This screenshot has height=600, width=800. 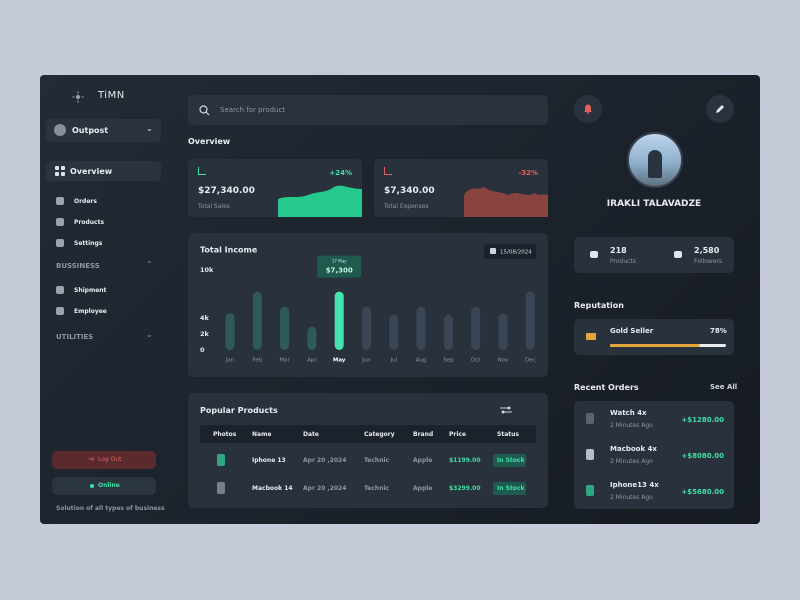 I want to click on profile-stats: 218 Products 2,580 Followers, so click(x=654, y=255).